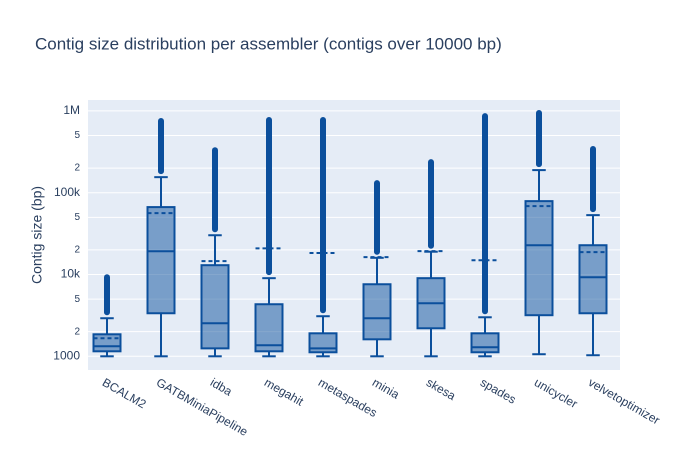 The height and width of the screenshot is (455, 700). Describe the element at coordinates (284, 392) in the screenshot. I see `x-tick-label: megahit` at that location.